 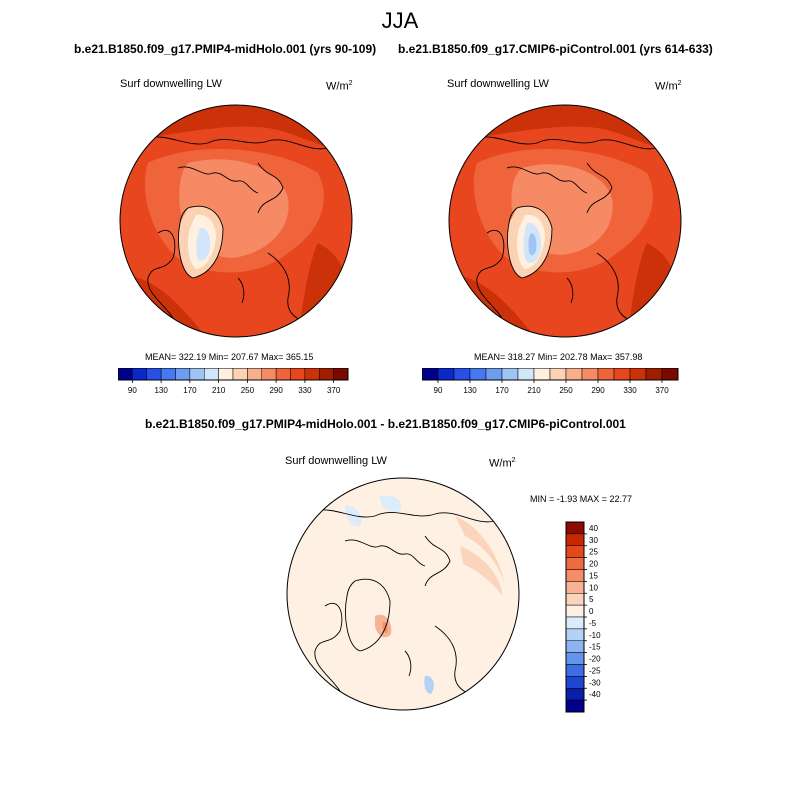 I want to click on map-fill-base, so click(x=403, y=594).